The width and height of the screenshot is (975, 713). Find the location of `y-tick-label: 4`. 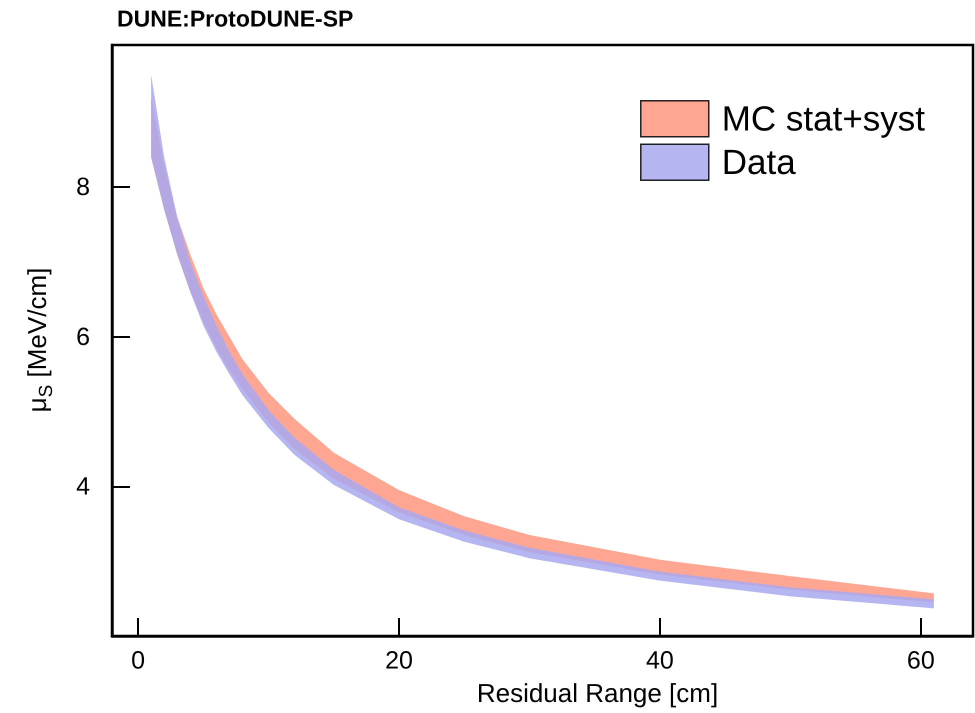

y-tick-label: 4 is located at coordinates (83, 486).